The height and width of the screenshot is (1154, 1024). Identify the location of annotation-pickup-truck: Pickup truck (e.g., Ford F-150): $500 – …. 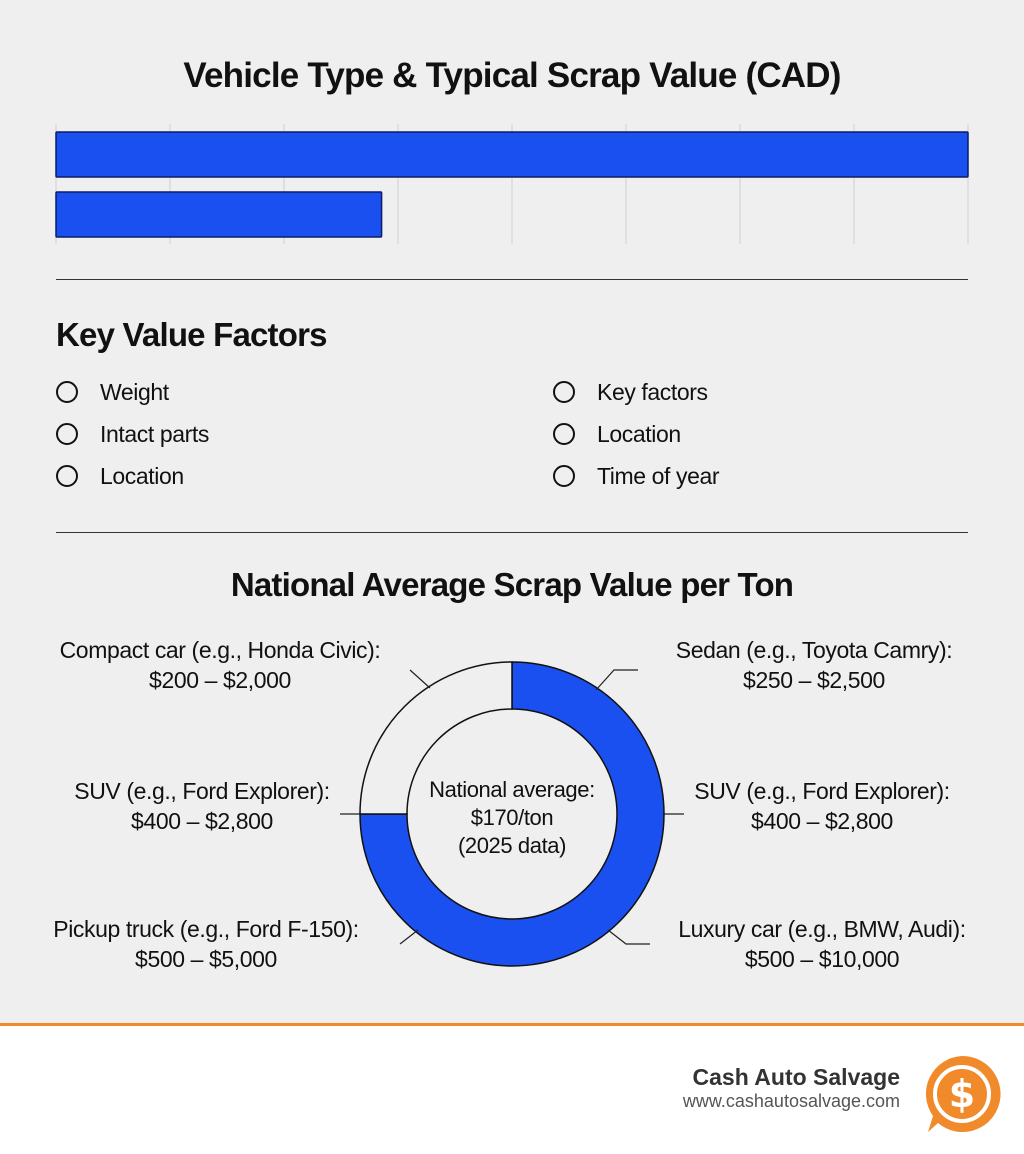
(206, 944).